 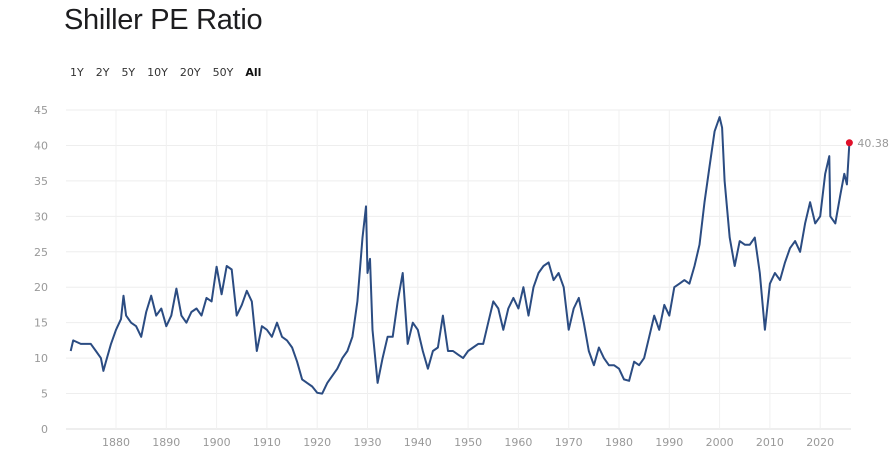 What do you see at coordinates (190, 72) in the screenshot?
I see `range-20y-button: 20Y` at bounding box center [190, 72].